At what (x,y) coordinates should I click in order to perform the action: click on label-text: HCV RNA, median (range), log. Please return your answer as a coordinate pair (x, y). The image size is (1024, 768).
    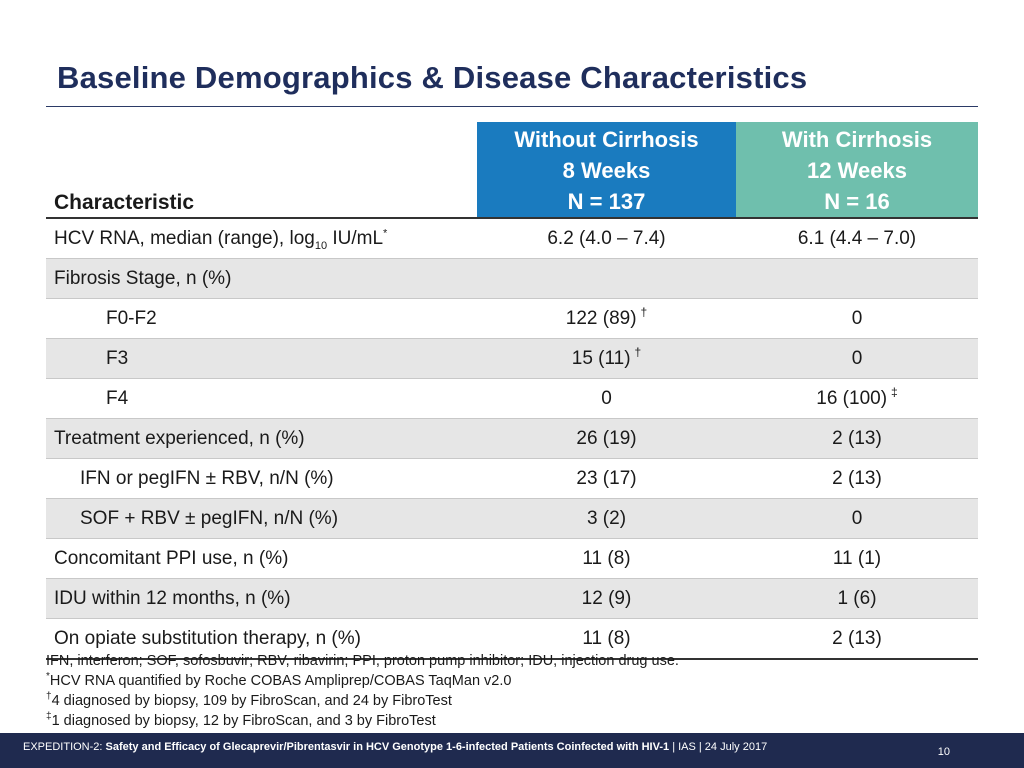
    Looking at the image, I should click on (184, 238).